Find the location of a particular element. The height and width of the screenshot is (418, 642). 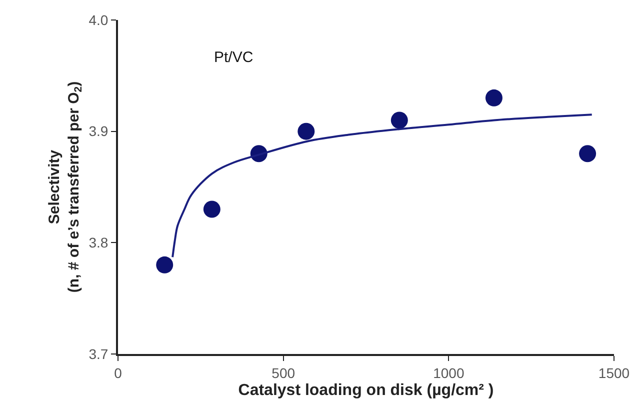

x-tick-label: 1000 is located at coordinates (448, 372).